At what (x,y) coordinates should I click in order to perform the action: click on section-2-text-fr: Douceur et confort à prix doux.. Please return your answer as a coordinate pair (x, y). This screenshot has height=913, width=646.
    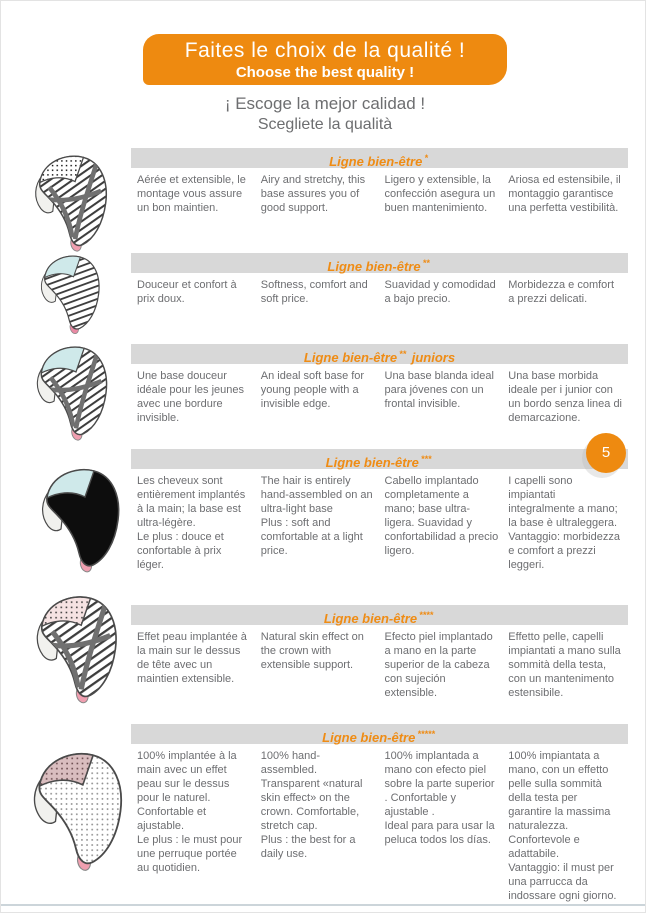
    Looking at the image, I should click on (187, 292).